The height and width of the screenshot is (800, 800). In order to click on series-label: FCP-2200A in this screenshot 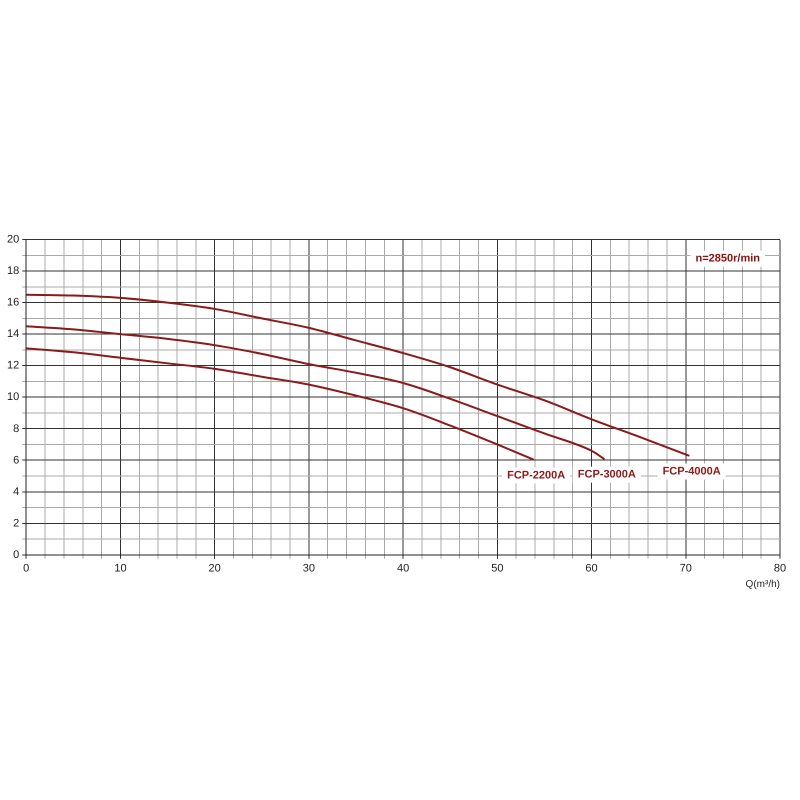, I will do `click(536, 475)`.